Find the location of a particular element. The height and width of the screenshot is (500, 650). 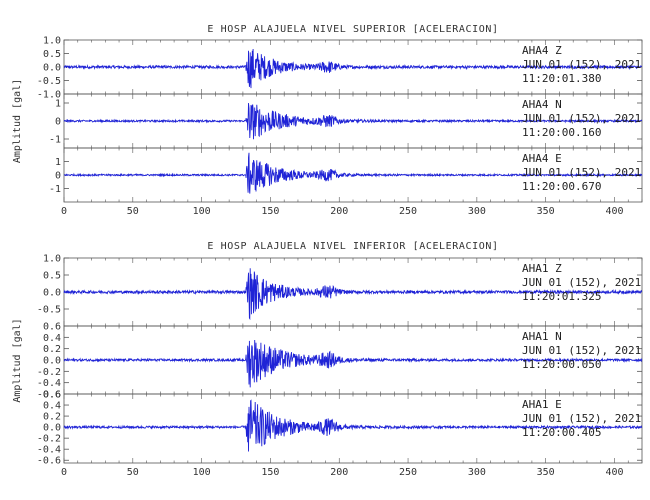

y-tick-label-0-2-1: 0 is located at coordinates (58, 176).